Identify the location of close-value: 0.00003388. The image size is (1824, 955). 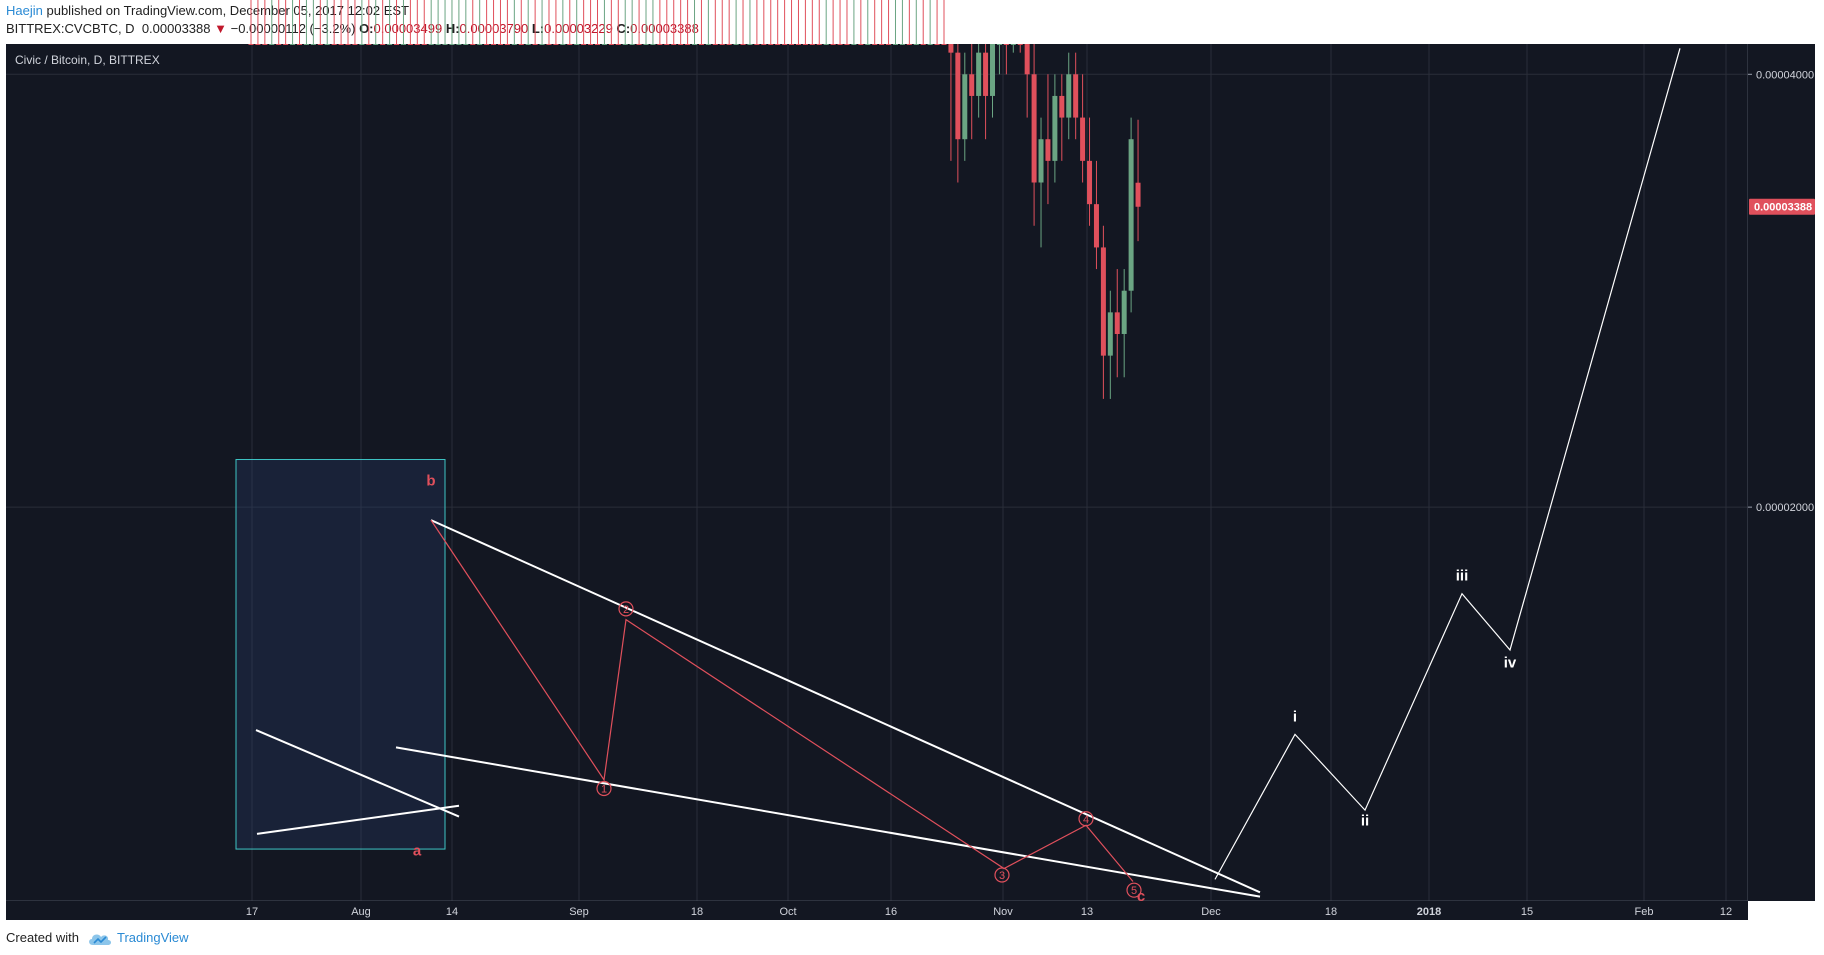
(664, 28).